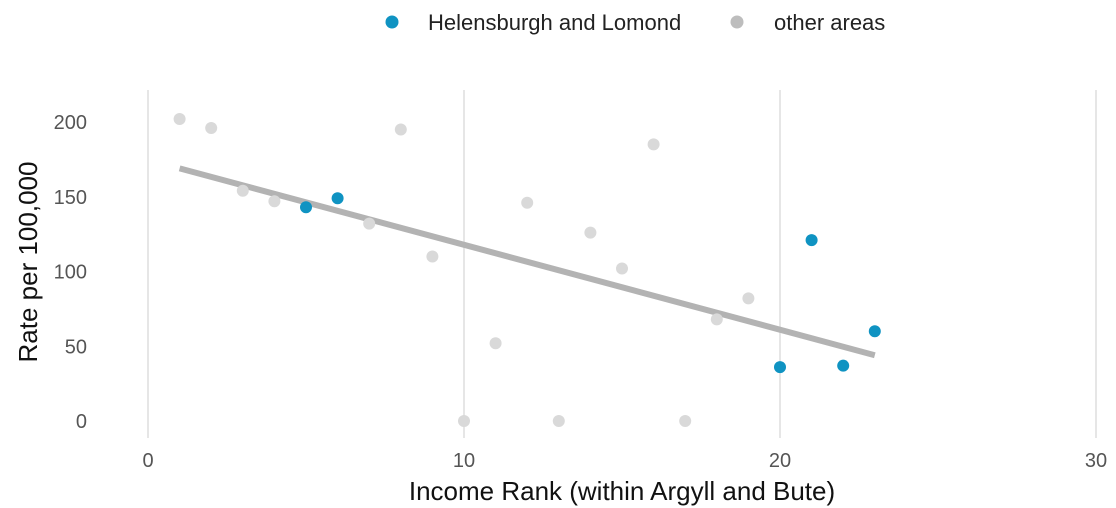 This screenshot has height=508, width=1116. Describe the element at coordinates (780, 461) in the screenshot. I see `x-tick-label: 20` at that location.